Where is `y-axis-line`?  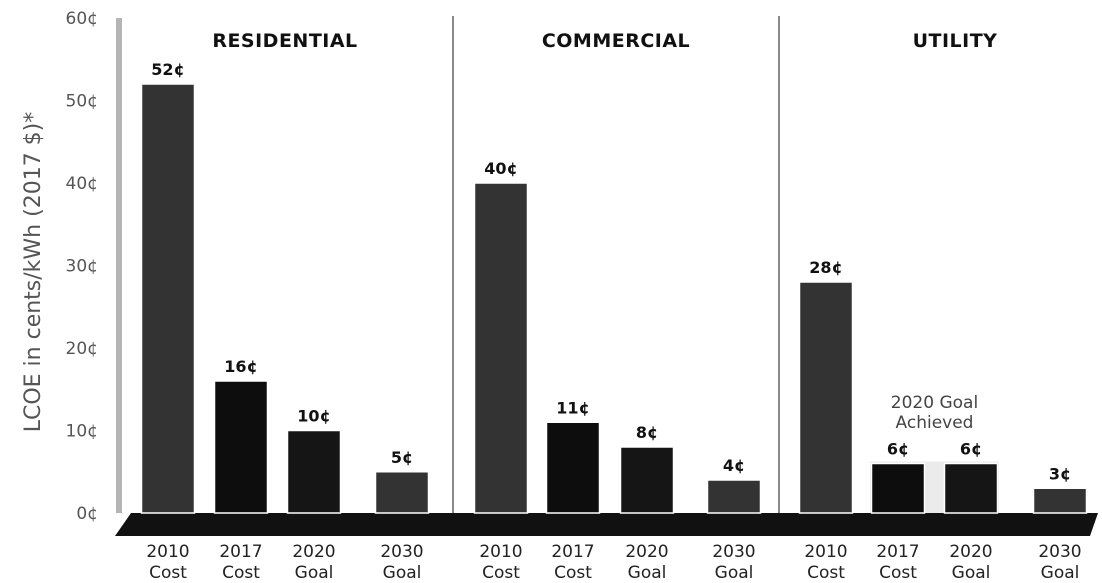
y-axis-line is located at coordinates (119, 265).